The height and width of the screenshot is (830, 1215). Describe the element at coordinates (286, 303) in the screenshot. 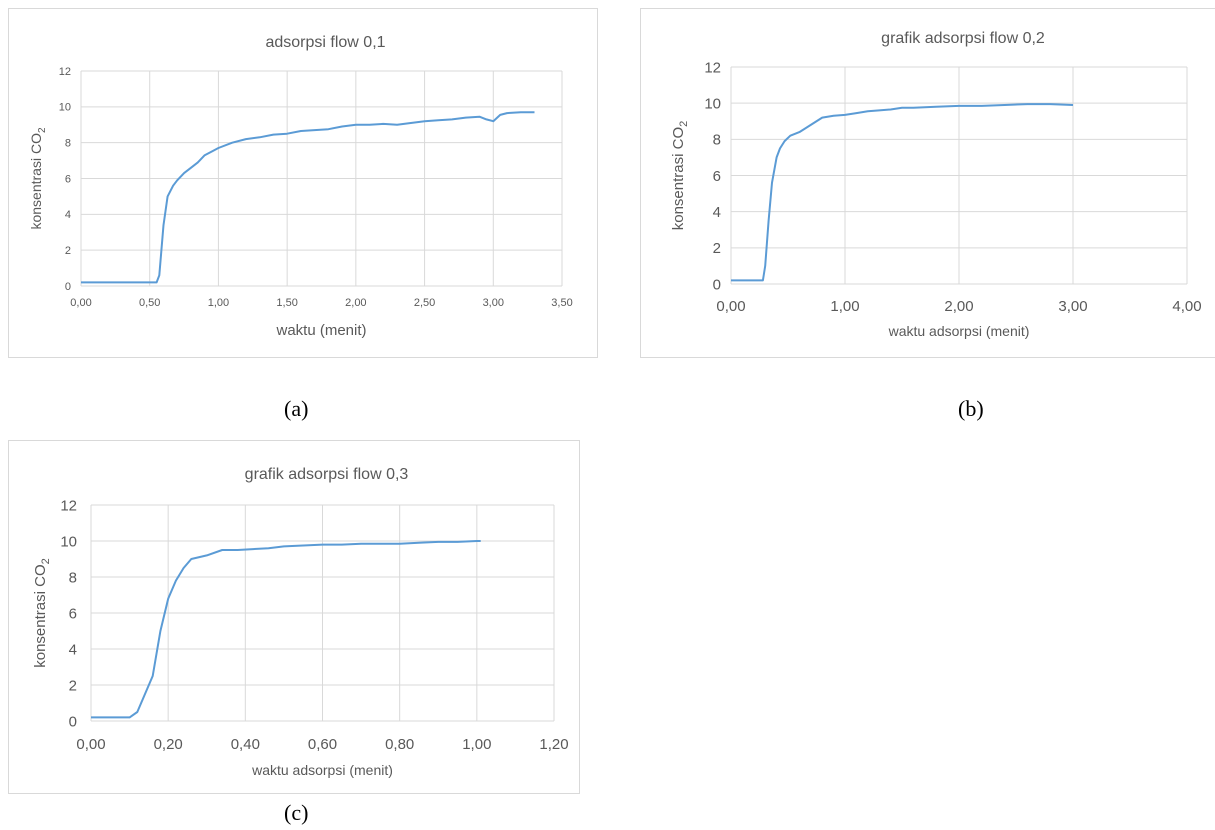

I see `x-tick-label: 1,50` at that location.